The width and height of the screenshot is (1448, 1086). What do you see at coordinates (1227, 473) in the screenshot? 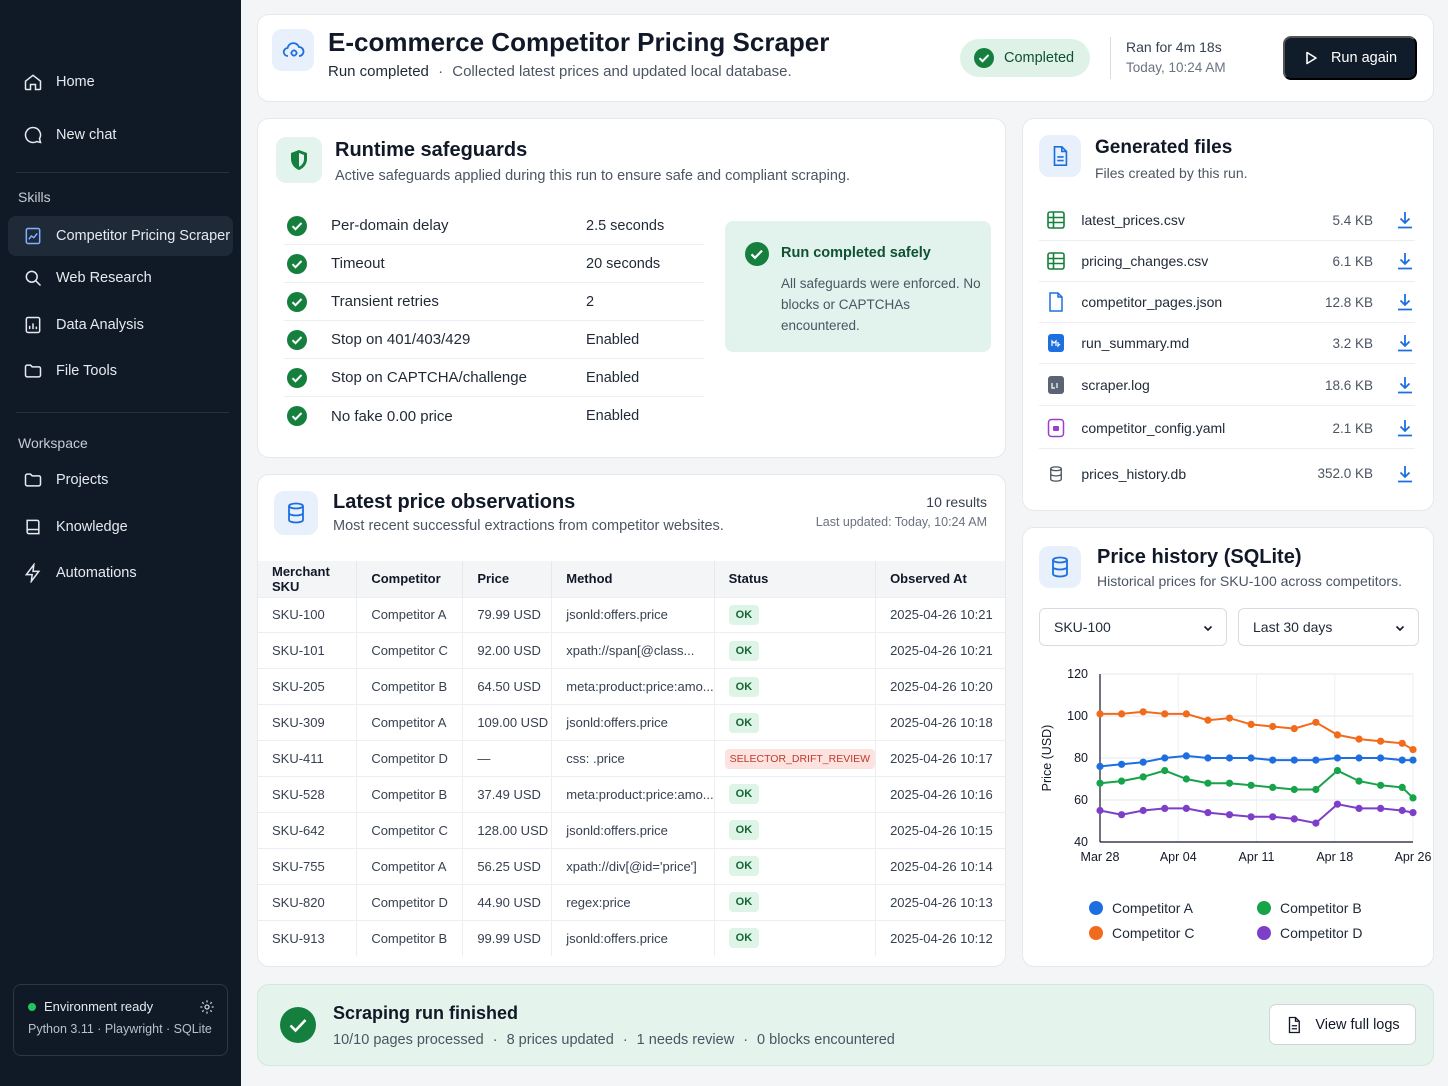
I see `file-row: prices_history.db 352.0 KB` at bounding box center [1227, 473].